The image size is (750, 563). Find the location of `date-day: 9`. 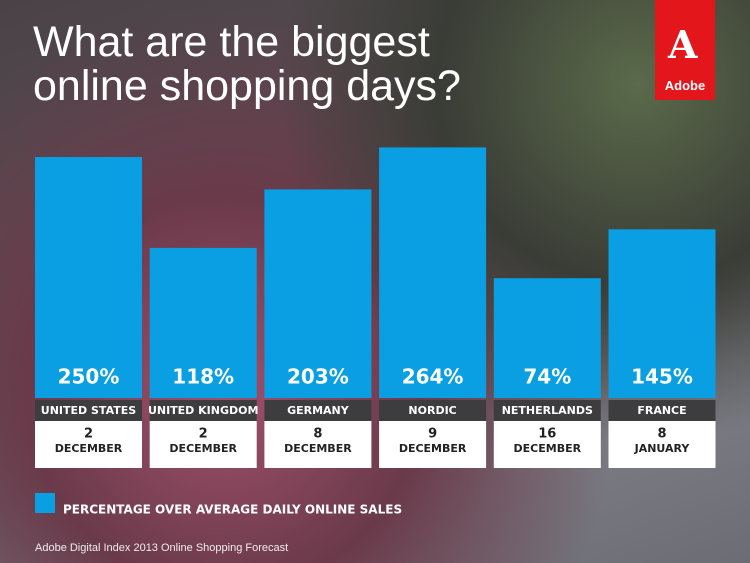

date-day: 9 is located at coordinates (432, 434).